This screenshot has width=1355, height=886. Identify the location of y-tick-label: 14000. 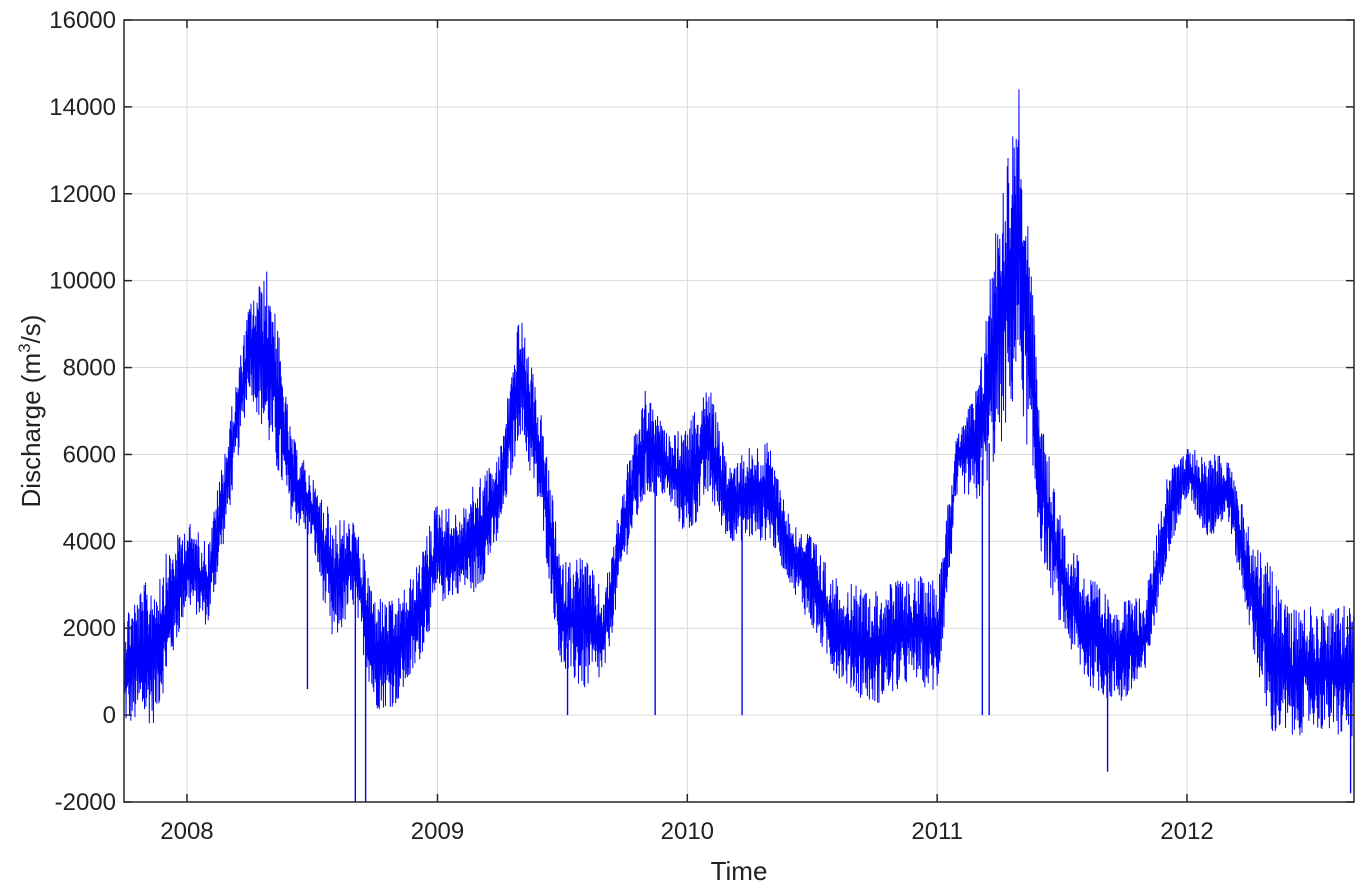
(82, 107).